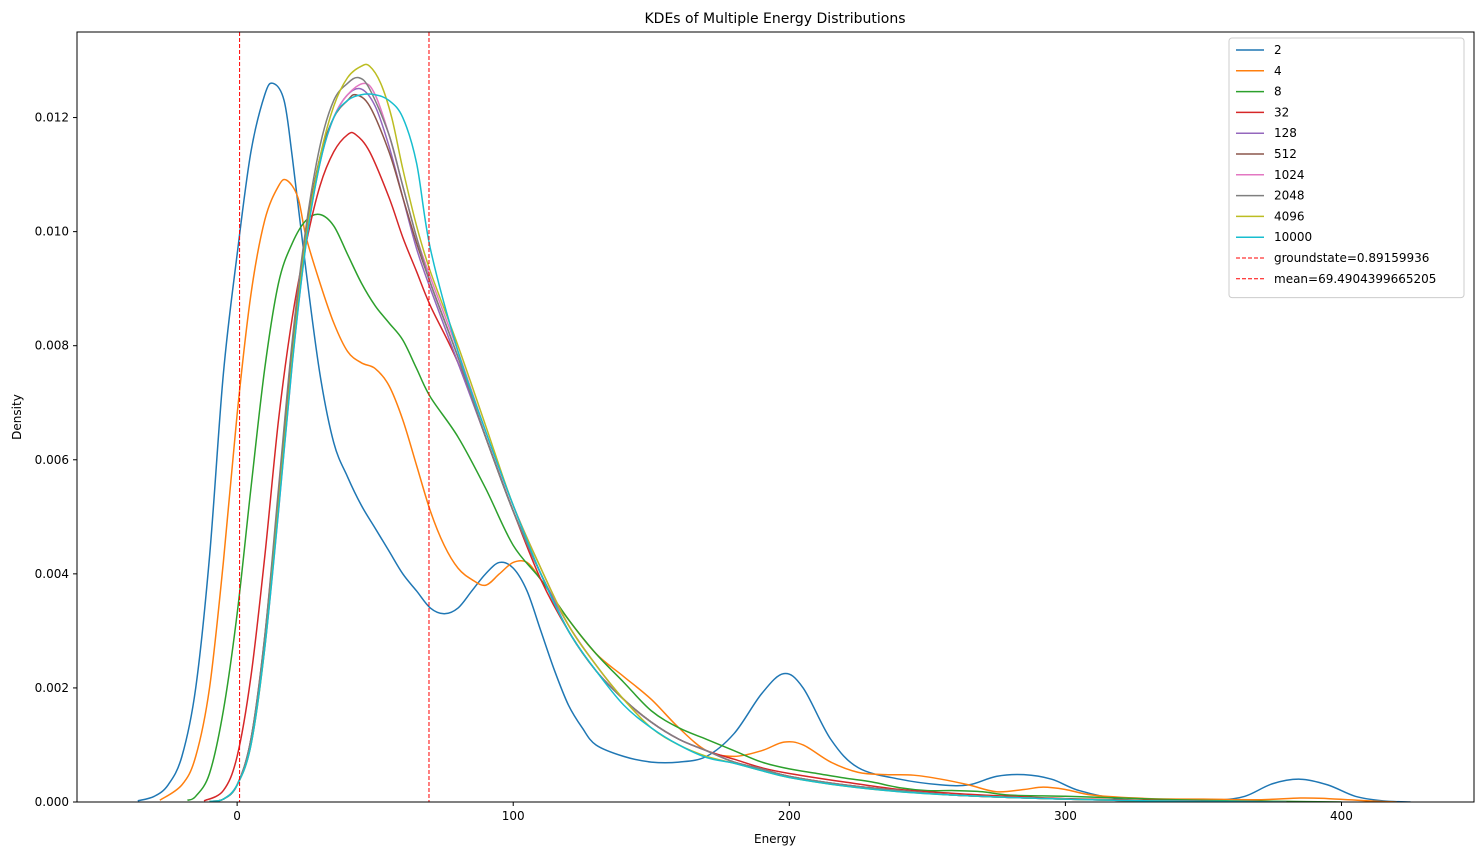 The height and width of the screenshot is (855, 1483). Describe the element at coordinates (1355, 279) in the screenshot. I see `legend-label: mean=69.4904399665205` at that location.